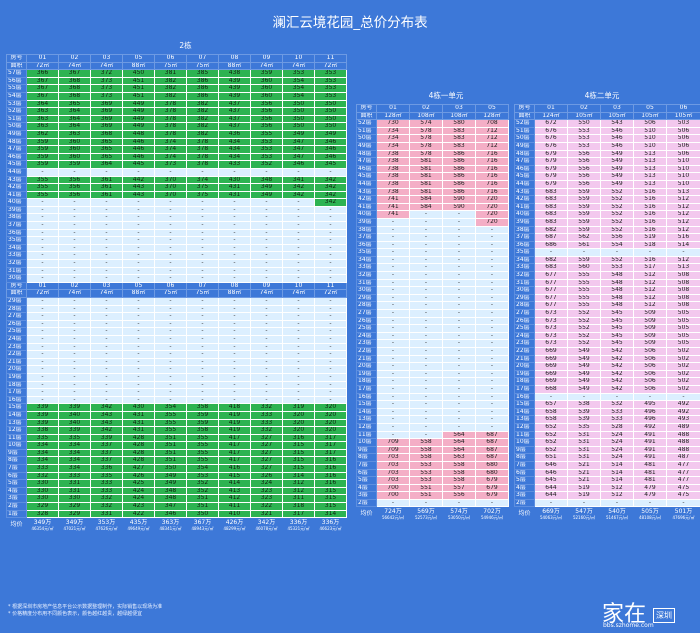 The image size is (700, 633). Describe the element at coordinates (617, 473) in the screenshot. I see `price-cell: 514` at that location.